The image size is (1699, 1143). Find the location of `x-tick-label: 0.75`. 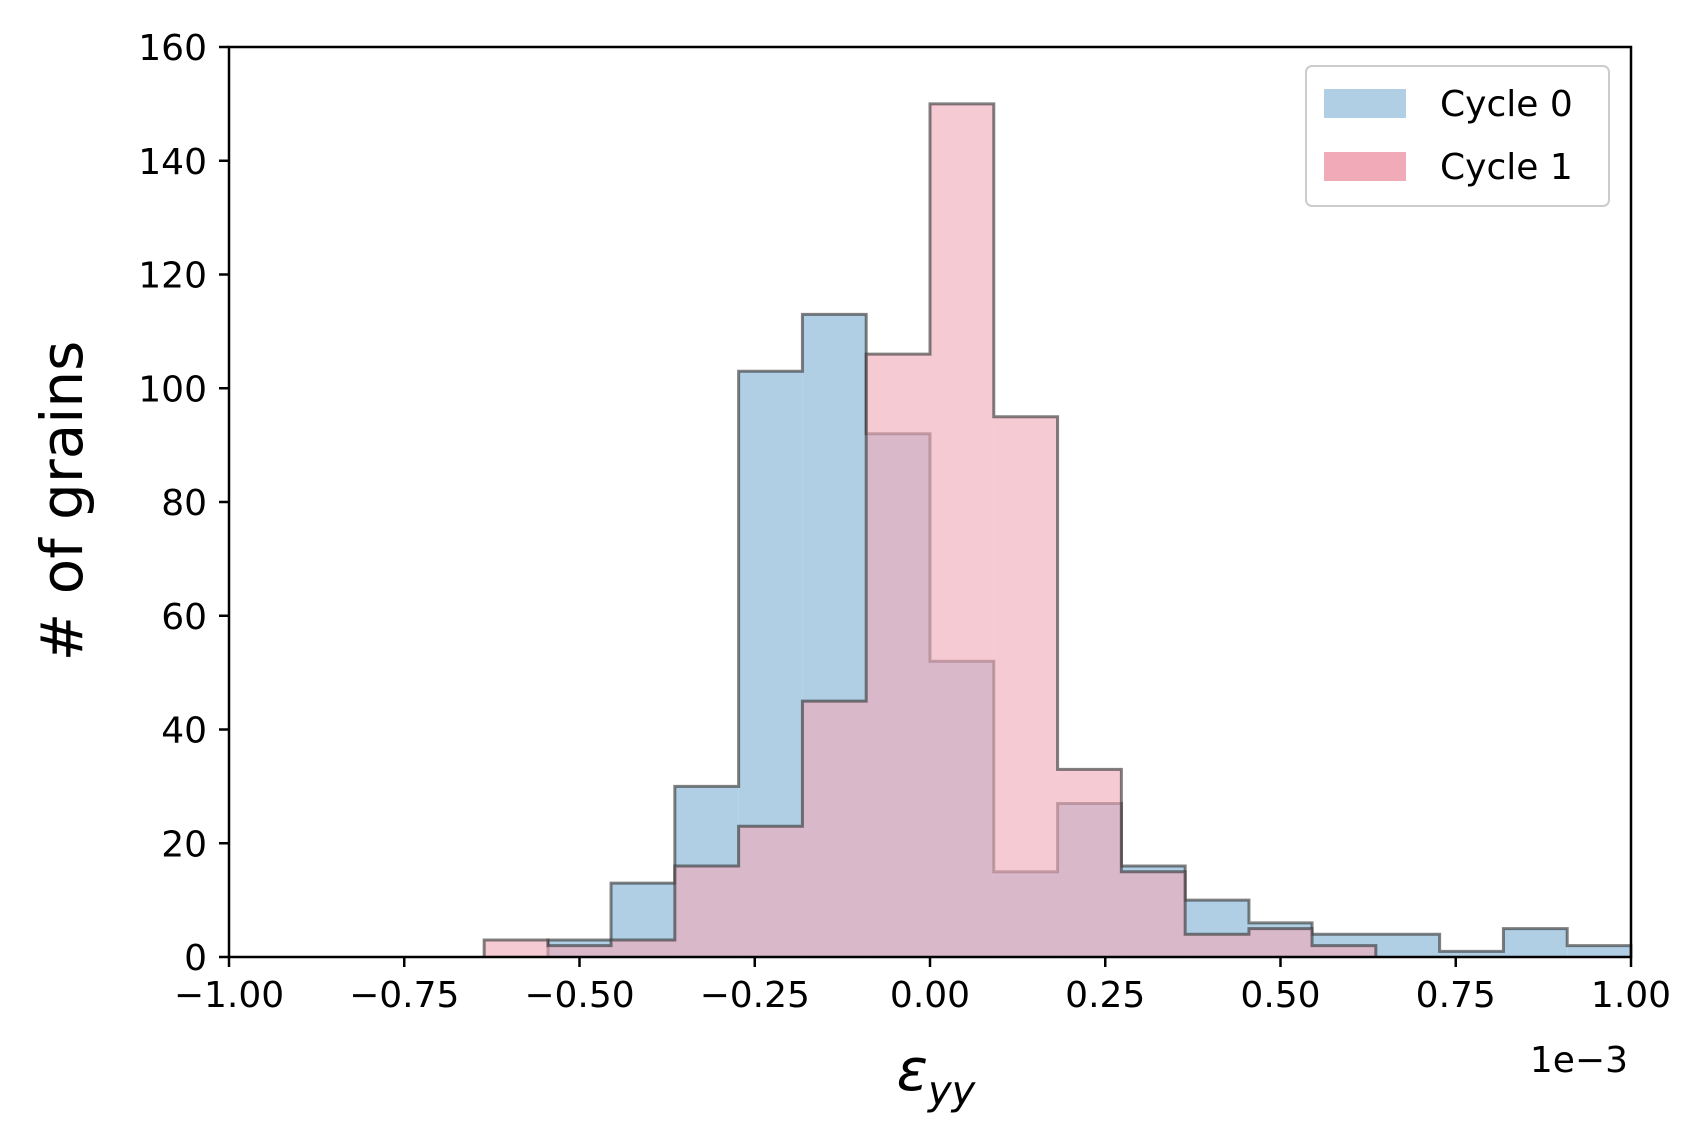

x-tick-label: 0.75 is located at coordinates (1456, 995).